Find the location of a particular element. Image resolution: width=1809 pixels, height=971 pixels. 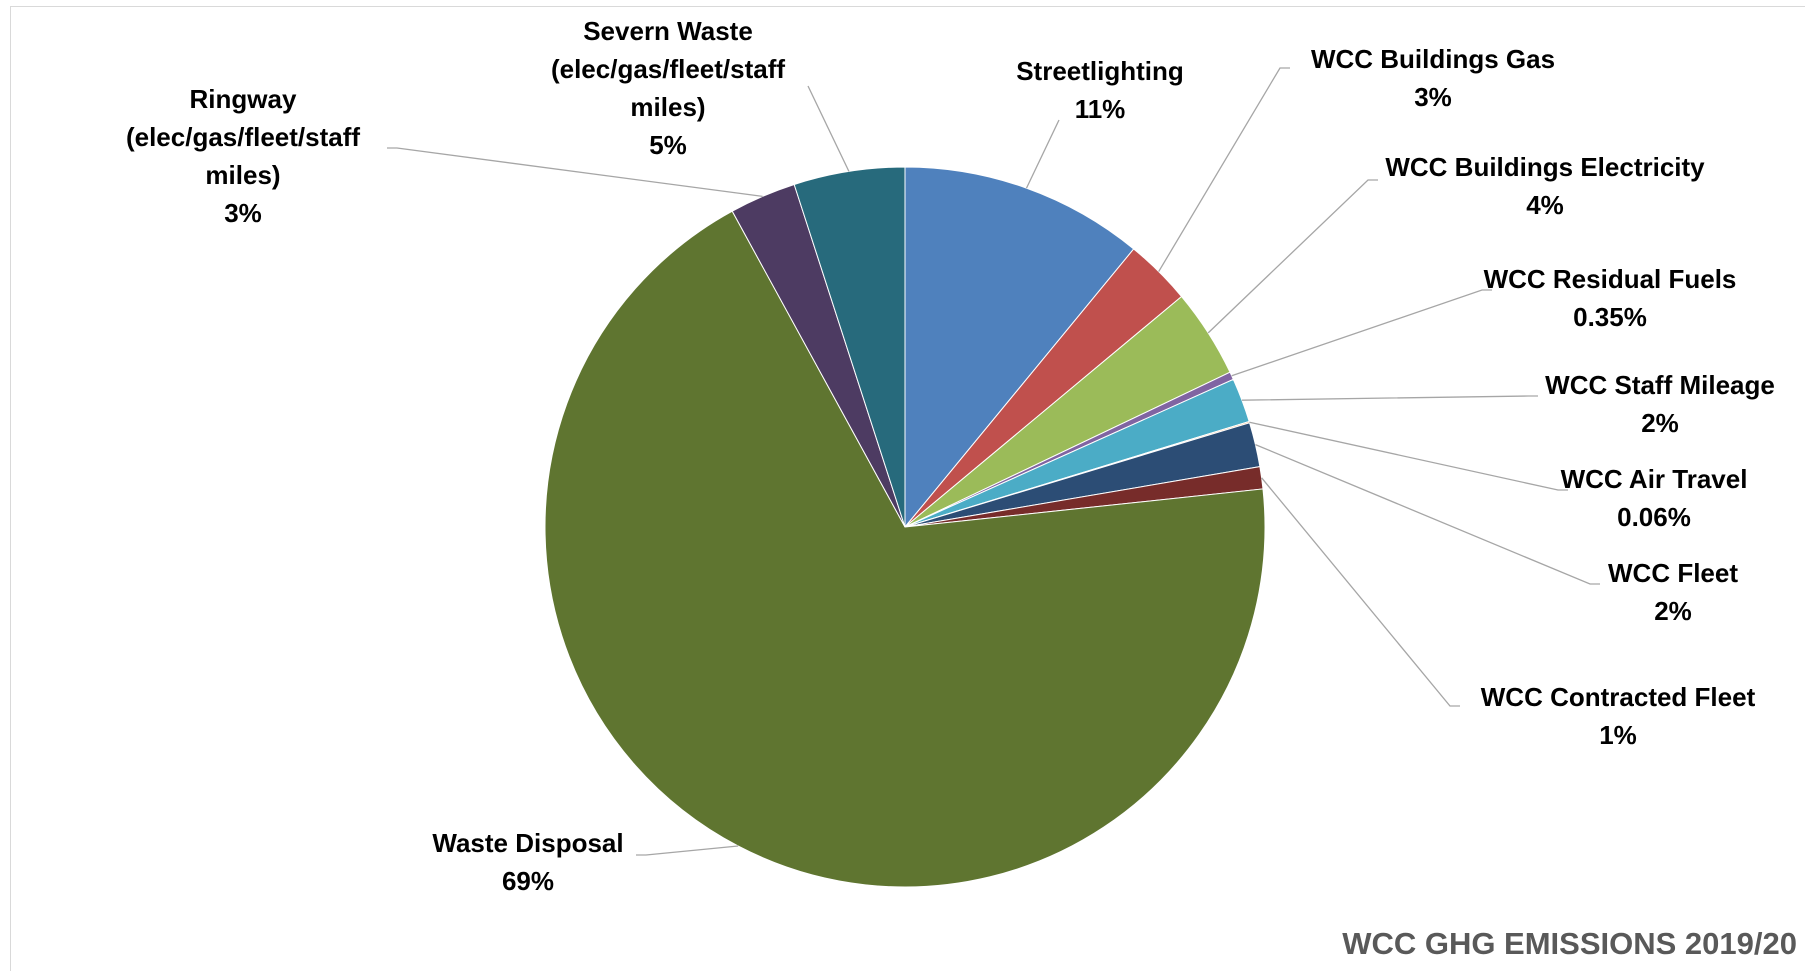

slice-name: WCC Contracted Fleet is located at coordinates (1618, 697).